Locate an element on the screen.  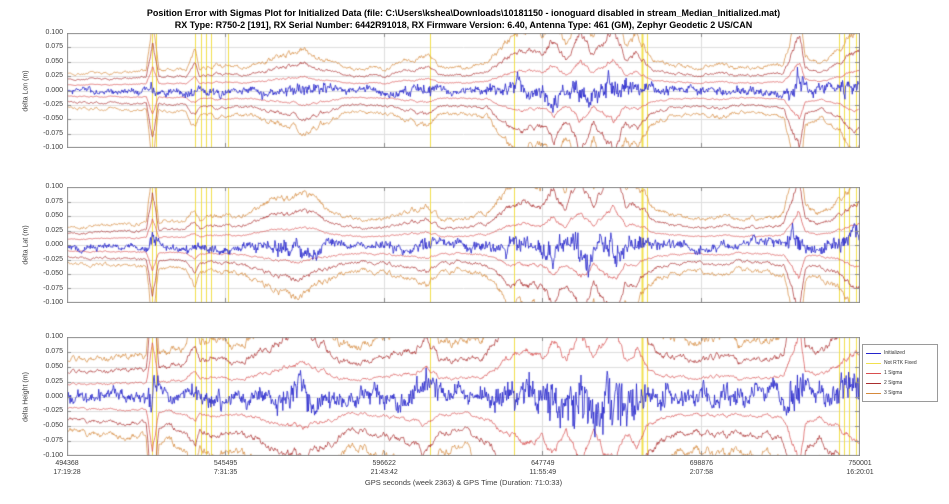
legend-entry: 3 Sigma is located at coordinates (900, 393).